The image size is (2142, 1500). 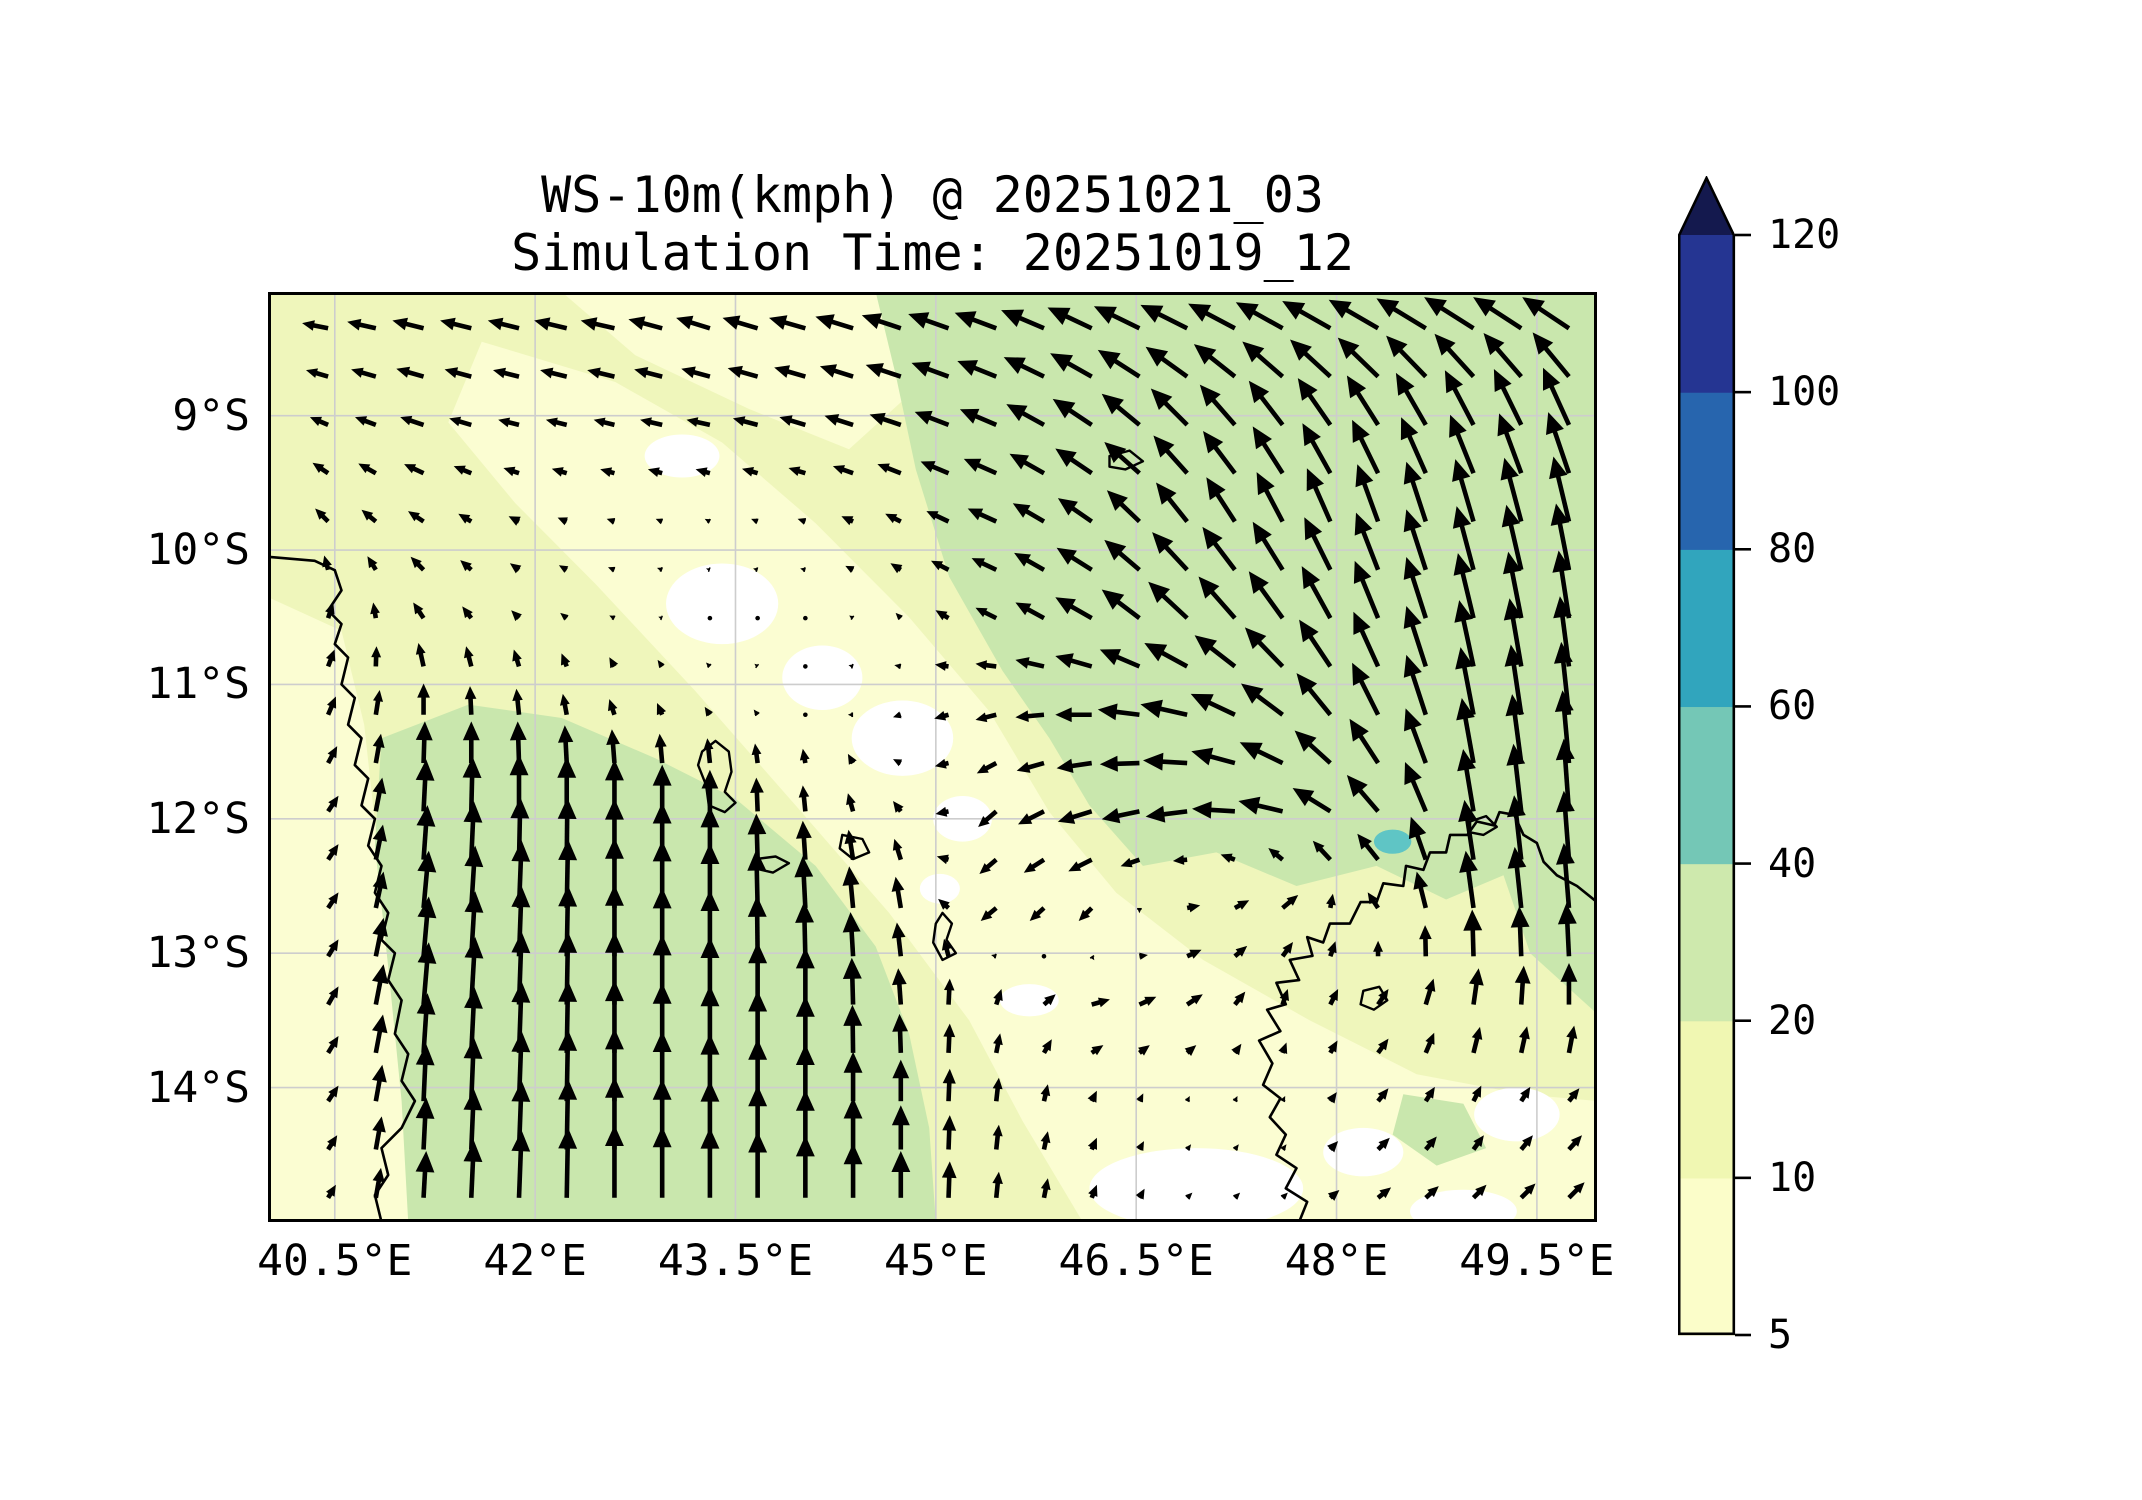 What do you see at coordinates (854, 847) in the screenshot?
I see `island-outline` at bounding box center [854, 847].